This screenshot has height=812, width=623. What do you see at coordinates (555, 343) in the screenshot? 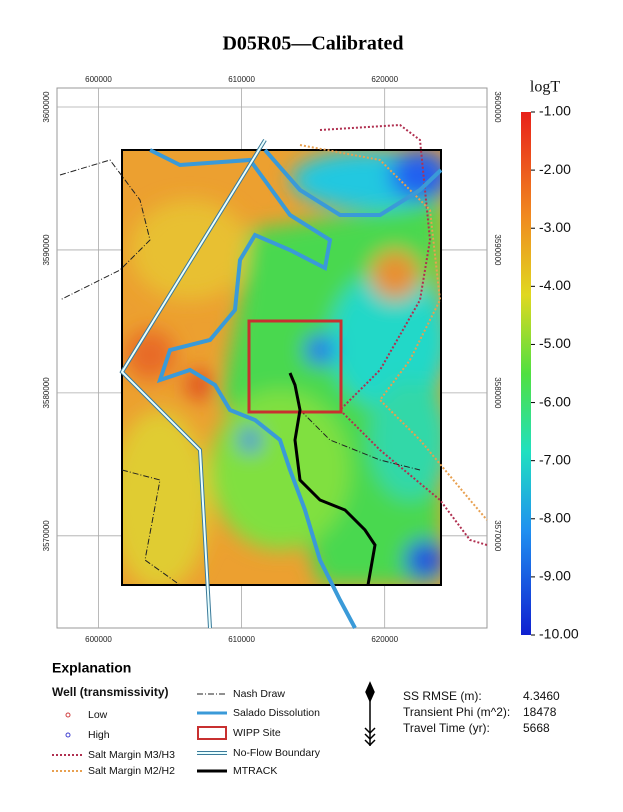
I see `colorbar-tick-label: -5.00` at bounding box center [555, 343].